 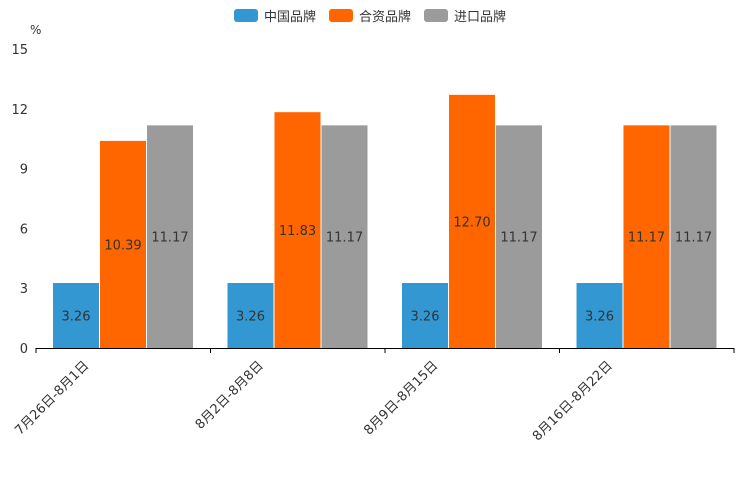 What do you see at coordinates (480, 17) in the screenshot?
I see `legend-label-2: 进口品牌` at bounding box center [480, 17].